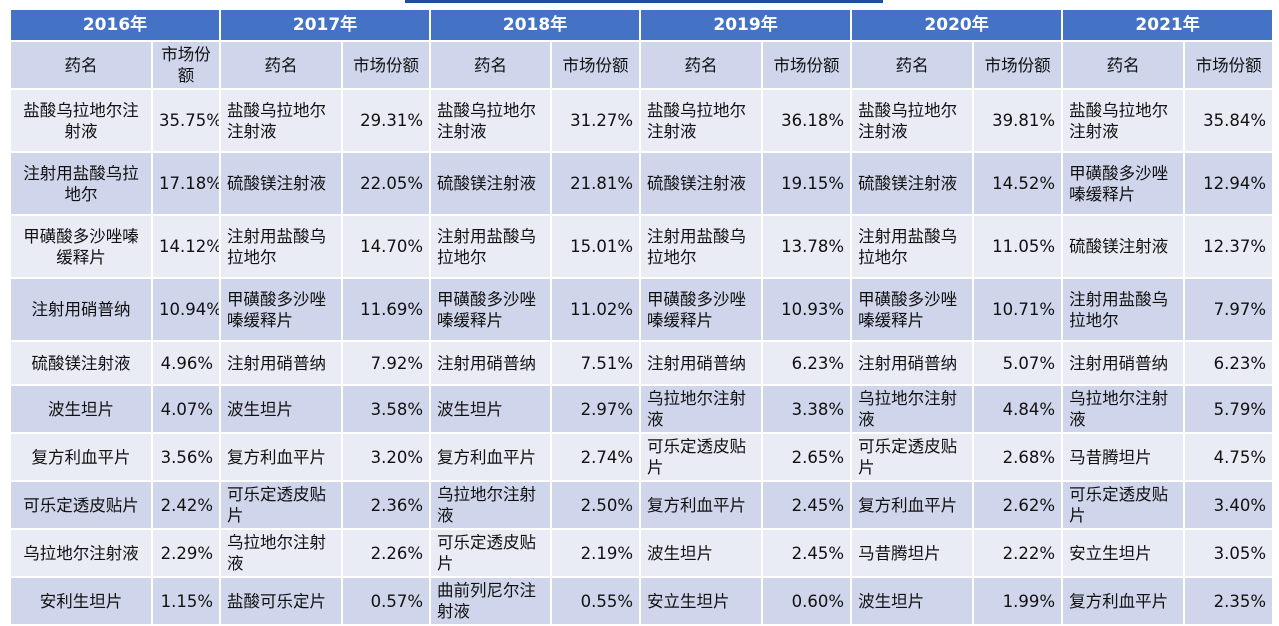 The width and height of the screenshot is (1279, 626). What do you see at coordinates (386, 553) in the screenshot?
I see `market-share-cell: 2.26%` at bounding box center [386, 553].